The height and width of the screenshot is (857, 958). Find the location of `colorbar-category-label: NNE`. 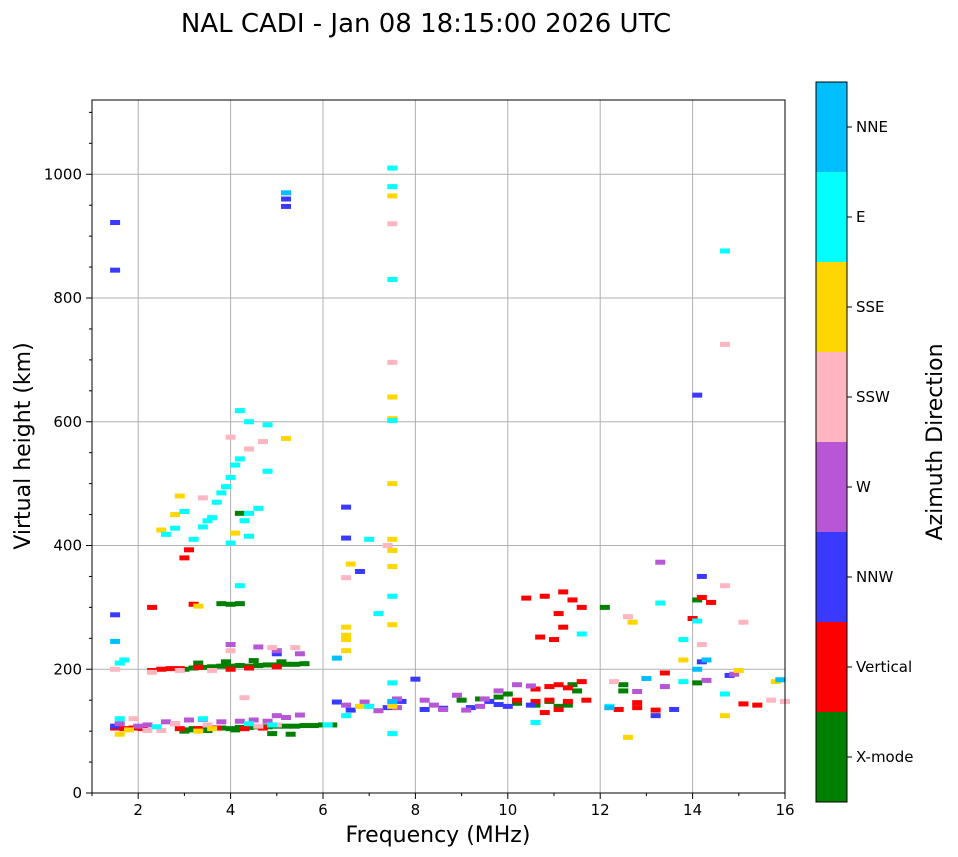

colorbar-category-label: NNE is located at coordinates (872, 127).